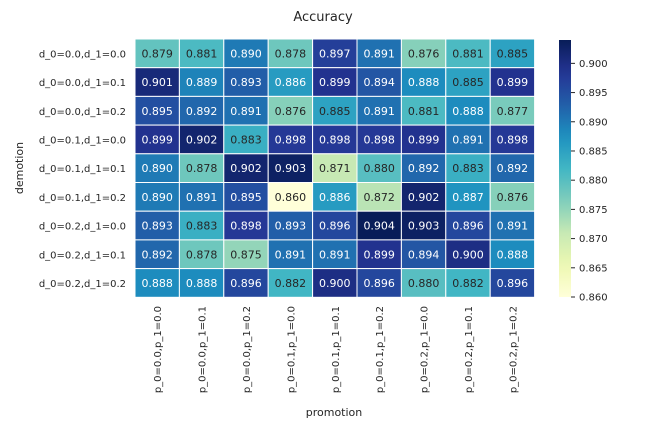  I want to click on cell-value-r4-c4: 0.871, so click(335, 168).